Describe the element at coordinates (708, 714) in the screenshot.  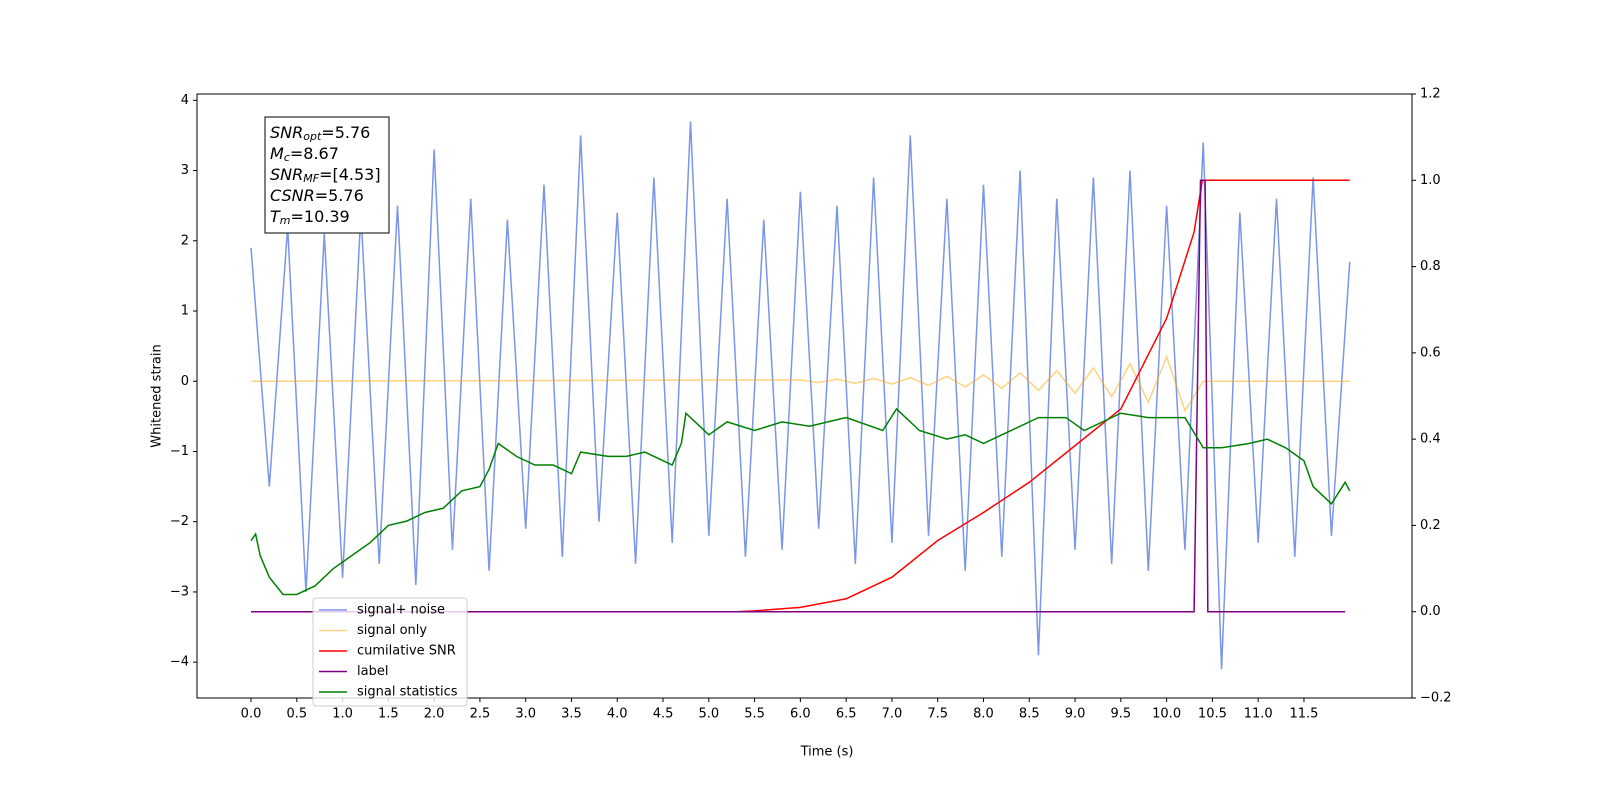
I see `x-tick-label: 5.0` at that location.